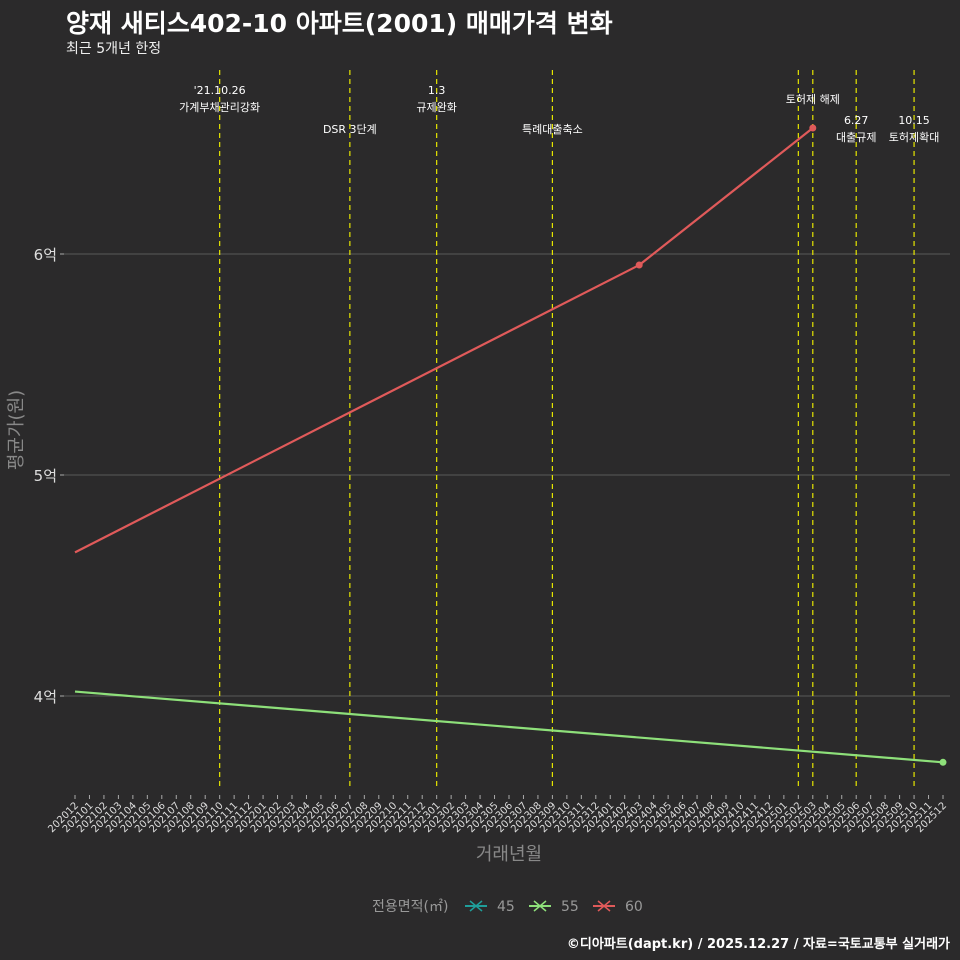  Describe the element at coordinates (219, 107) in the screenshot. I see `event-label: 가계부채관리강화` at that location.